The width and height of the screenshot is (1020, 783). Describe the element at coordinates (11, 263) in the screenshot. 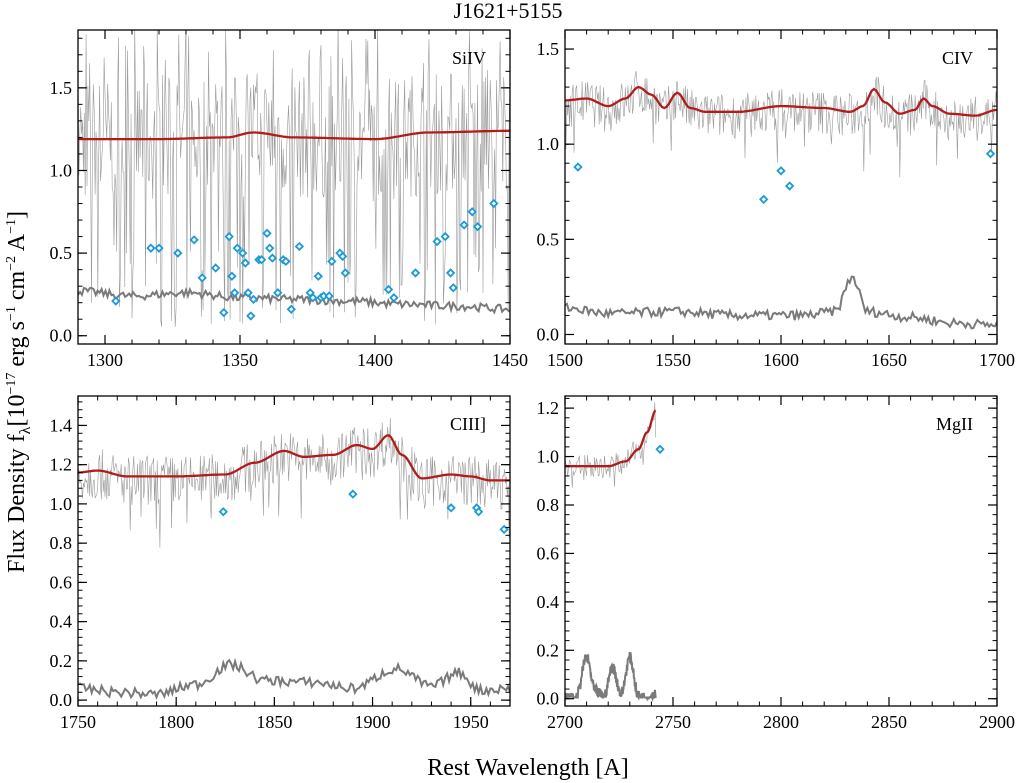

I see `y-axis-label-cm-exp: −2` at that location.